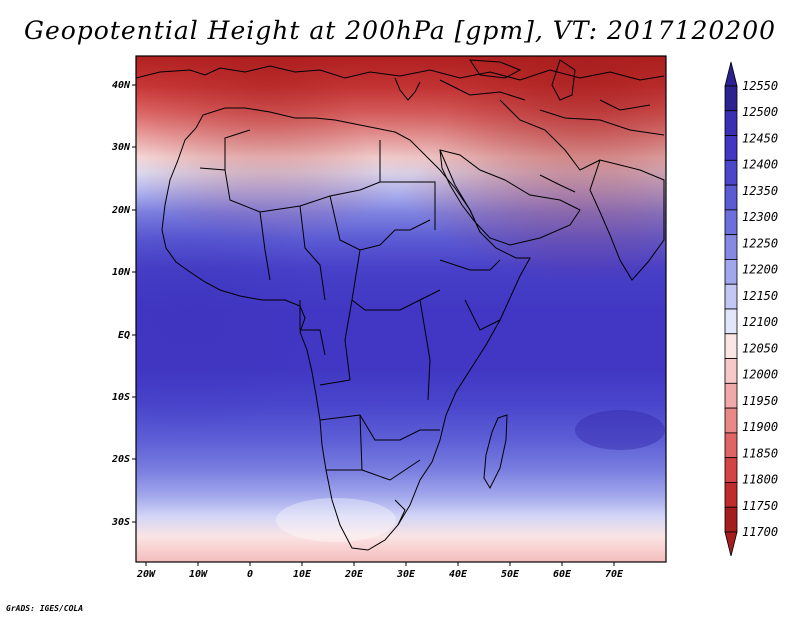 The width and height of the screenshot is (800, 618). What do you see at coordinates (760, 86) in the screenshot?
I see `colorbar-label: 12550` at bounding box center [760, 86].